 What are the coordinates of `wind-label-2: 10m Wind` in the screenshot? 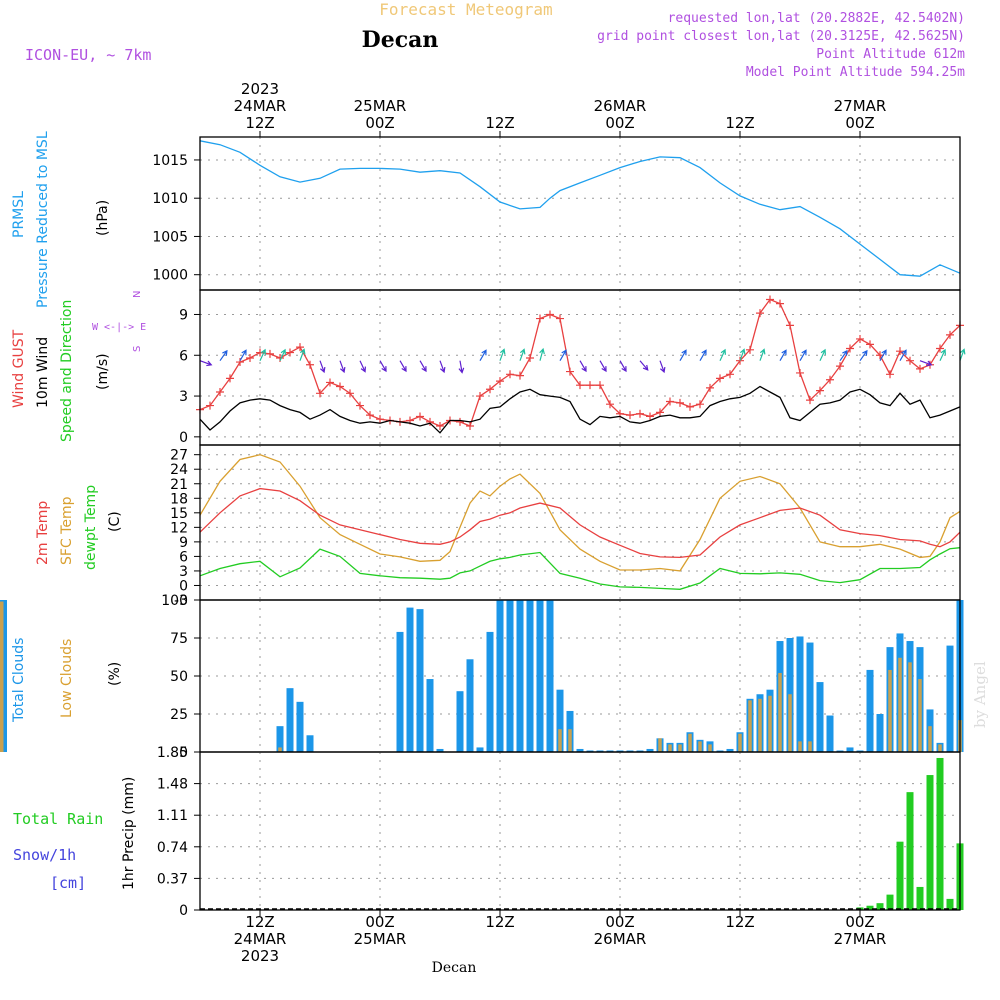 It's located at (43, 372).